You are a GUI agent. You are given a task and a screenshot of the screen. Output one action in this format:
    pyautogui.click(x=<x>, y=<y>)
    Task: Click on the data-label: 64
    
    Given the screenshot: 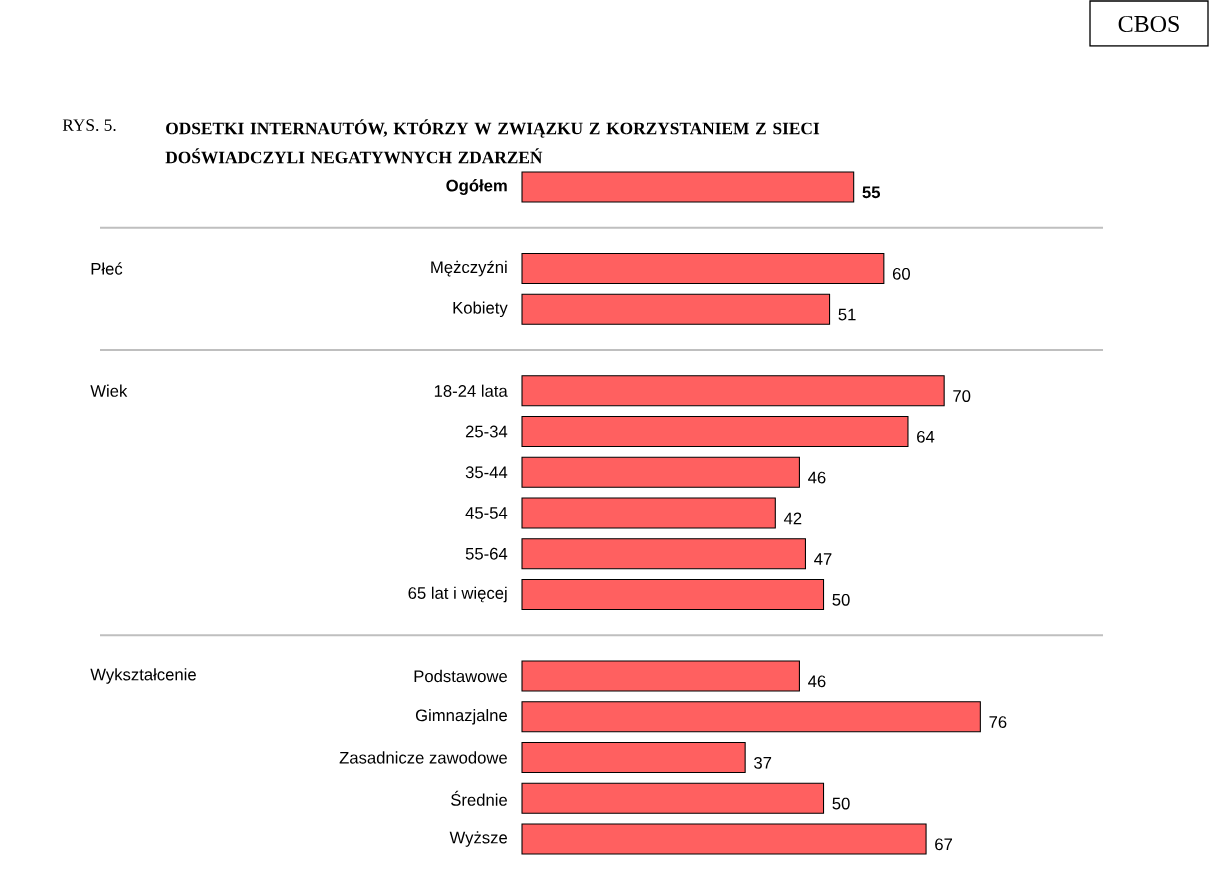 What is the action you would take?
    pyautogui.click(x=926, y=436)
    